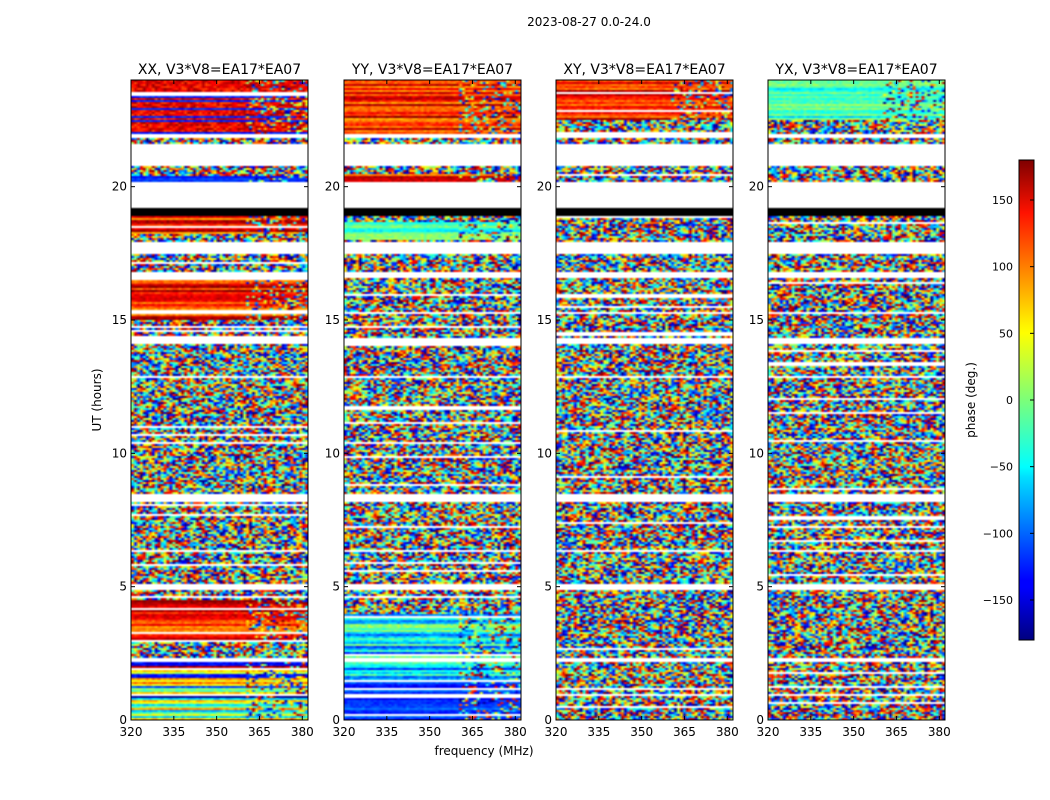  I want to click on colorbar-tick-label: 0, so click(1009, 400).